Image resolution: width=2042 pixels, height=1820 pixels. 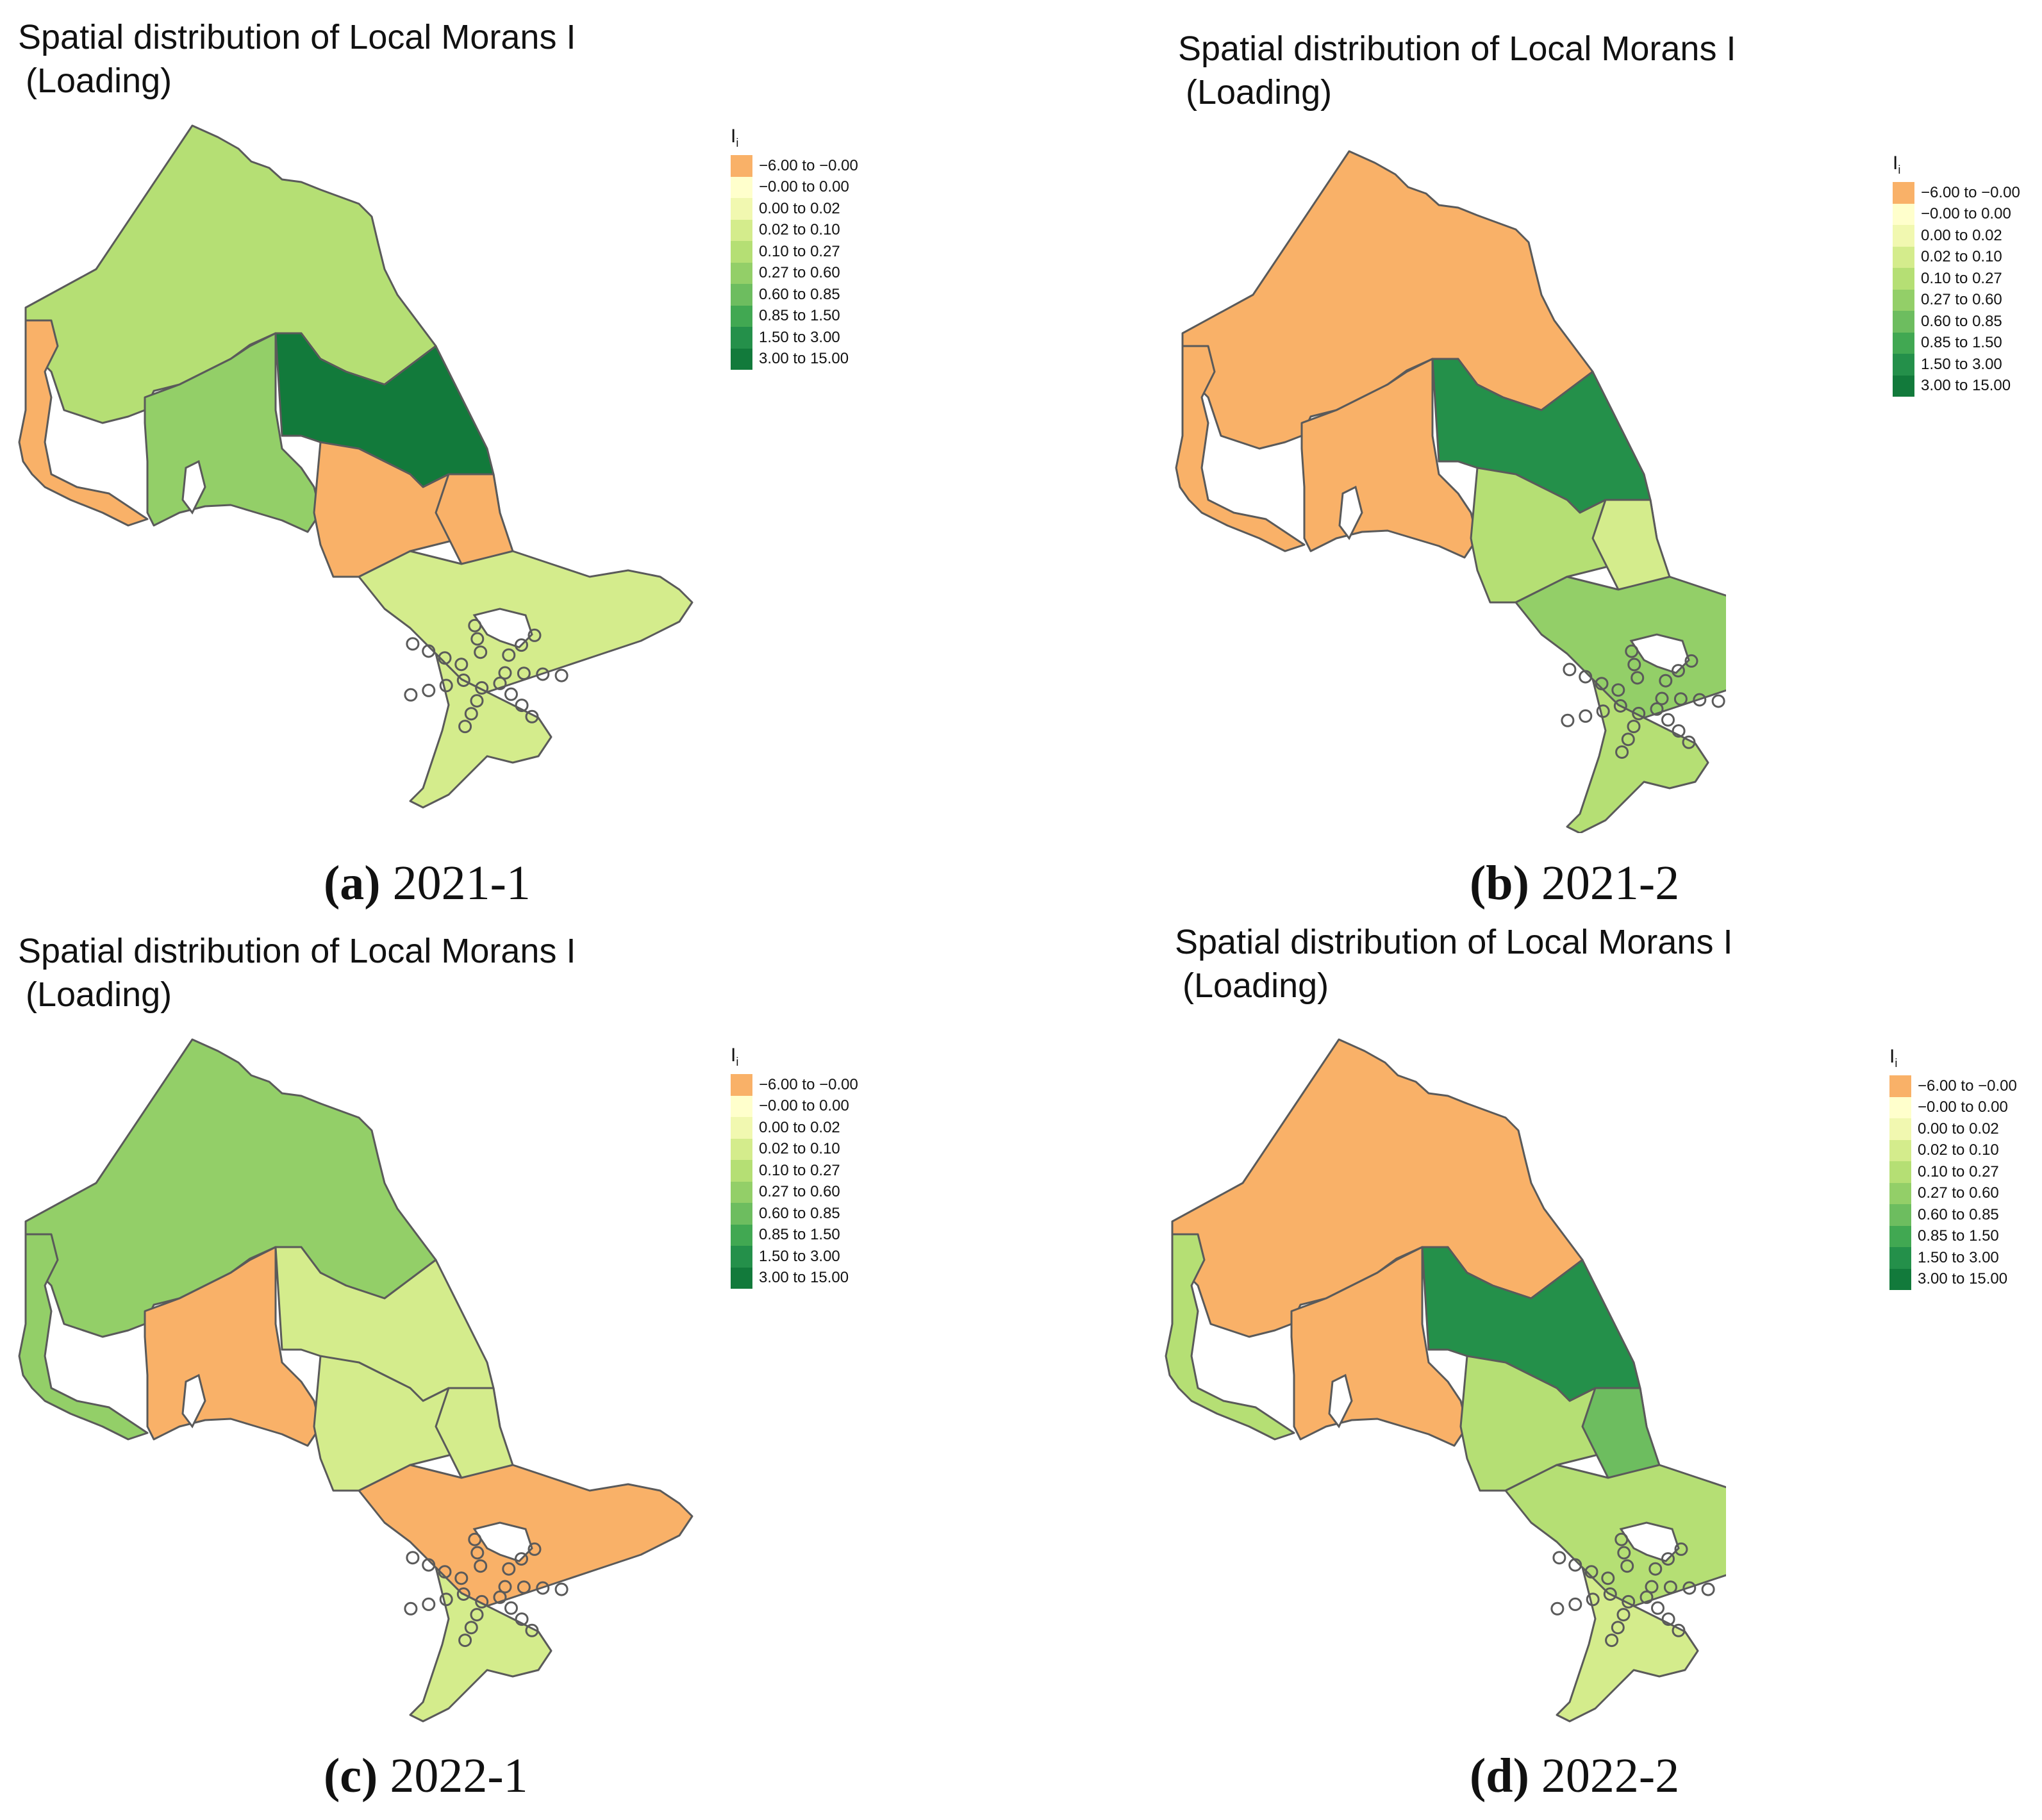 I want to click on legend-item: 0.85 to 1.50, so click(x=795, y=1235).